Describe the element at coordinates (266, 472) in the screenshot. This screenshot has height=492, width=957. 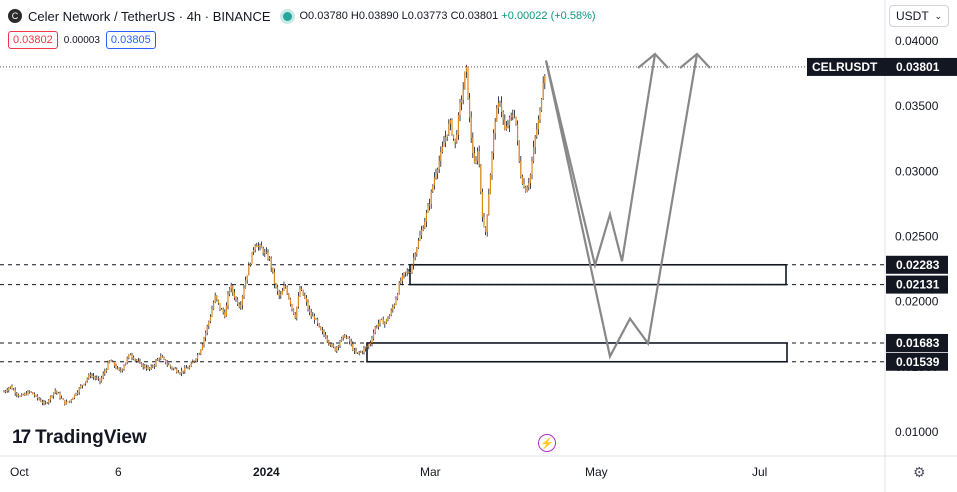
I see `x-tick-label-2: 2024` at that location.